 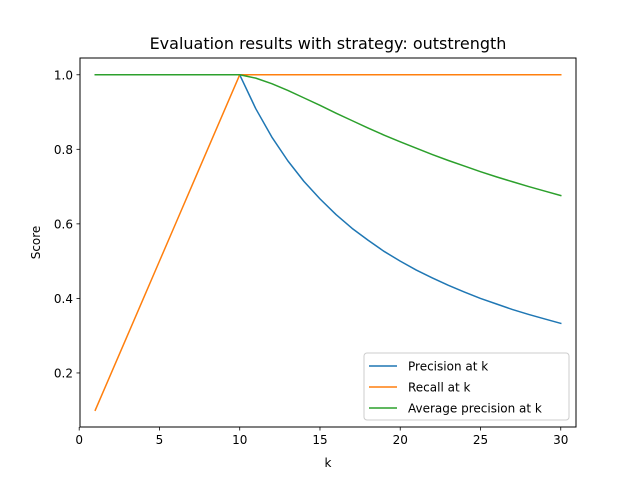 I want to click on x-tick-label: 20, so click(x=400, y=440).